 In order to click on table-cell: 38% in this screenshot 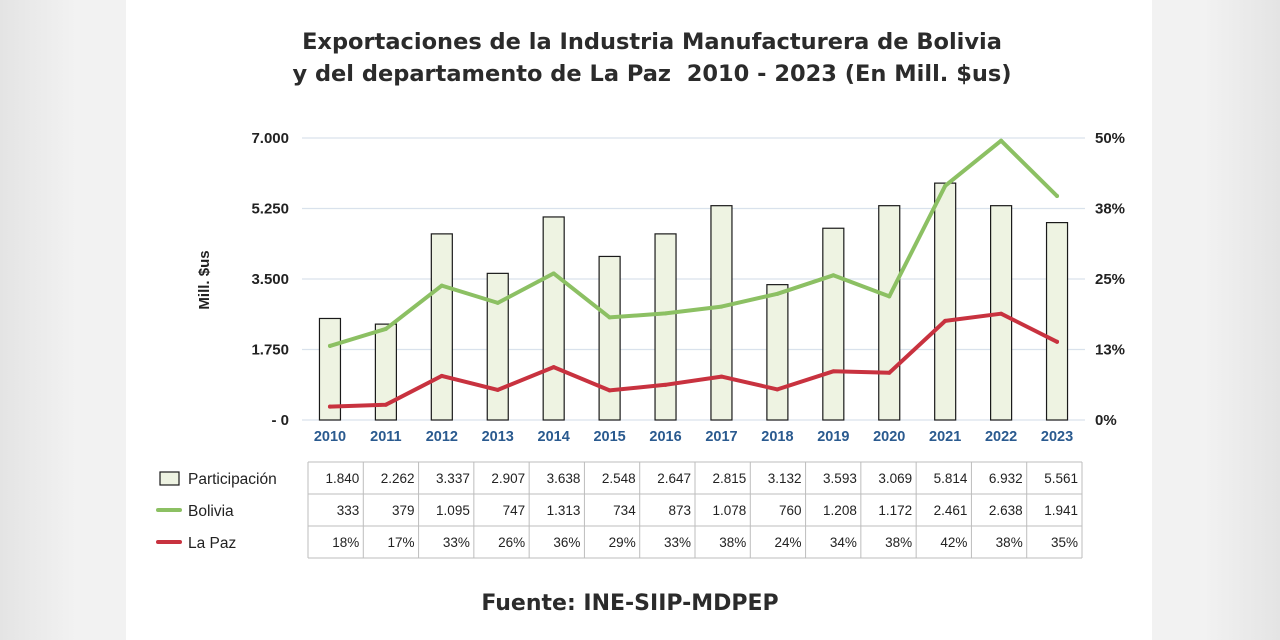, I will do `click(732, 542)`.